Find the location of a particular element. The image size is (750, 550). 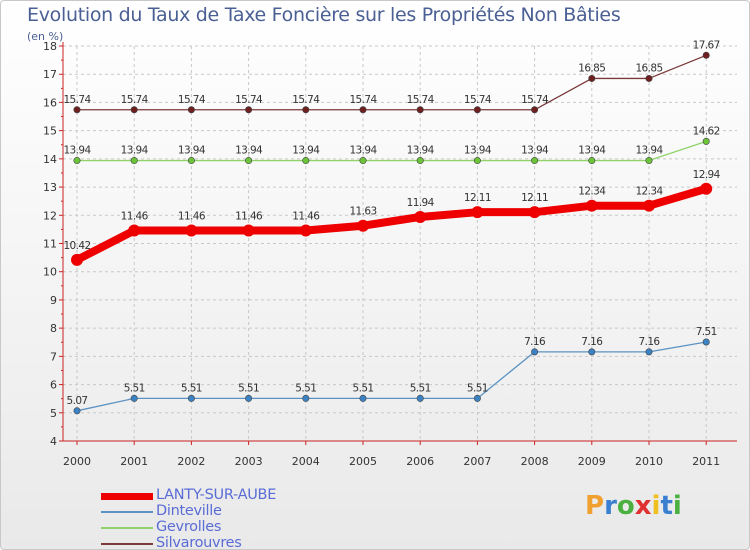

legend-label: Dinteville is located at coordinates (189, 511).